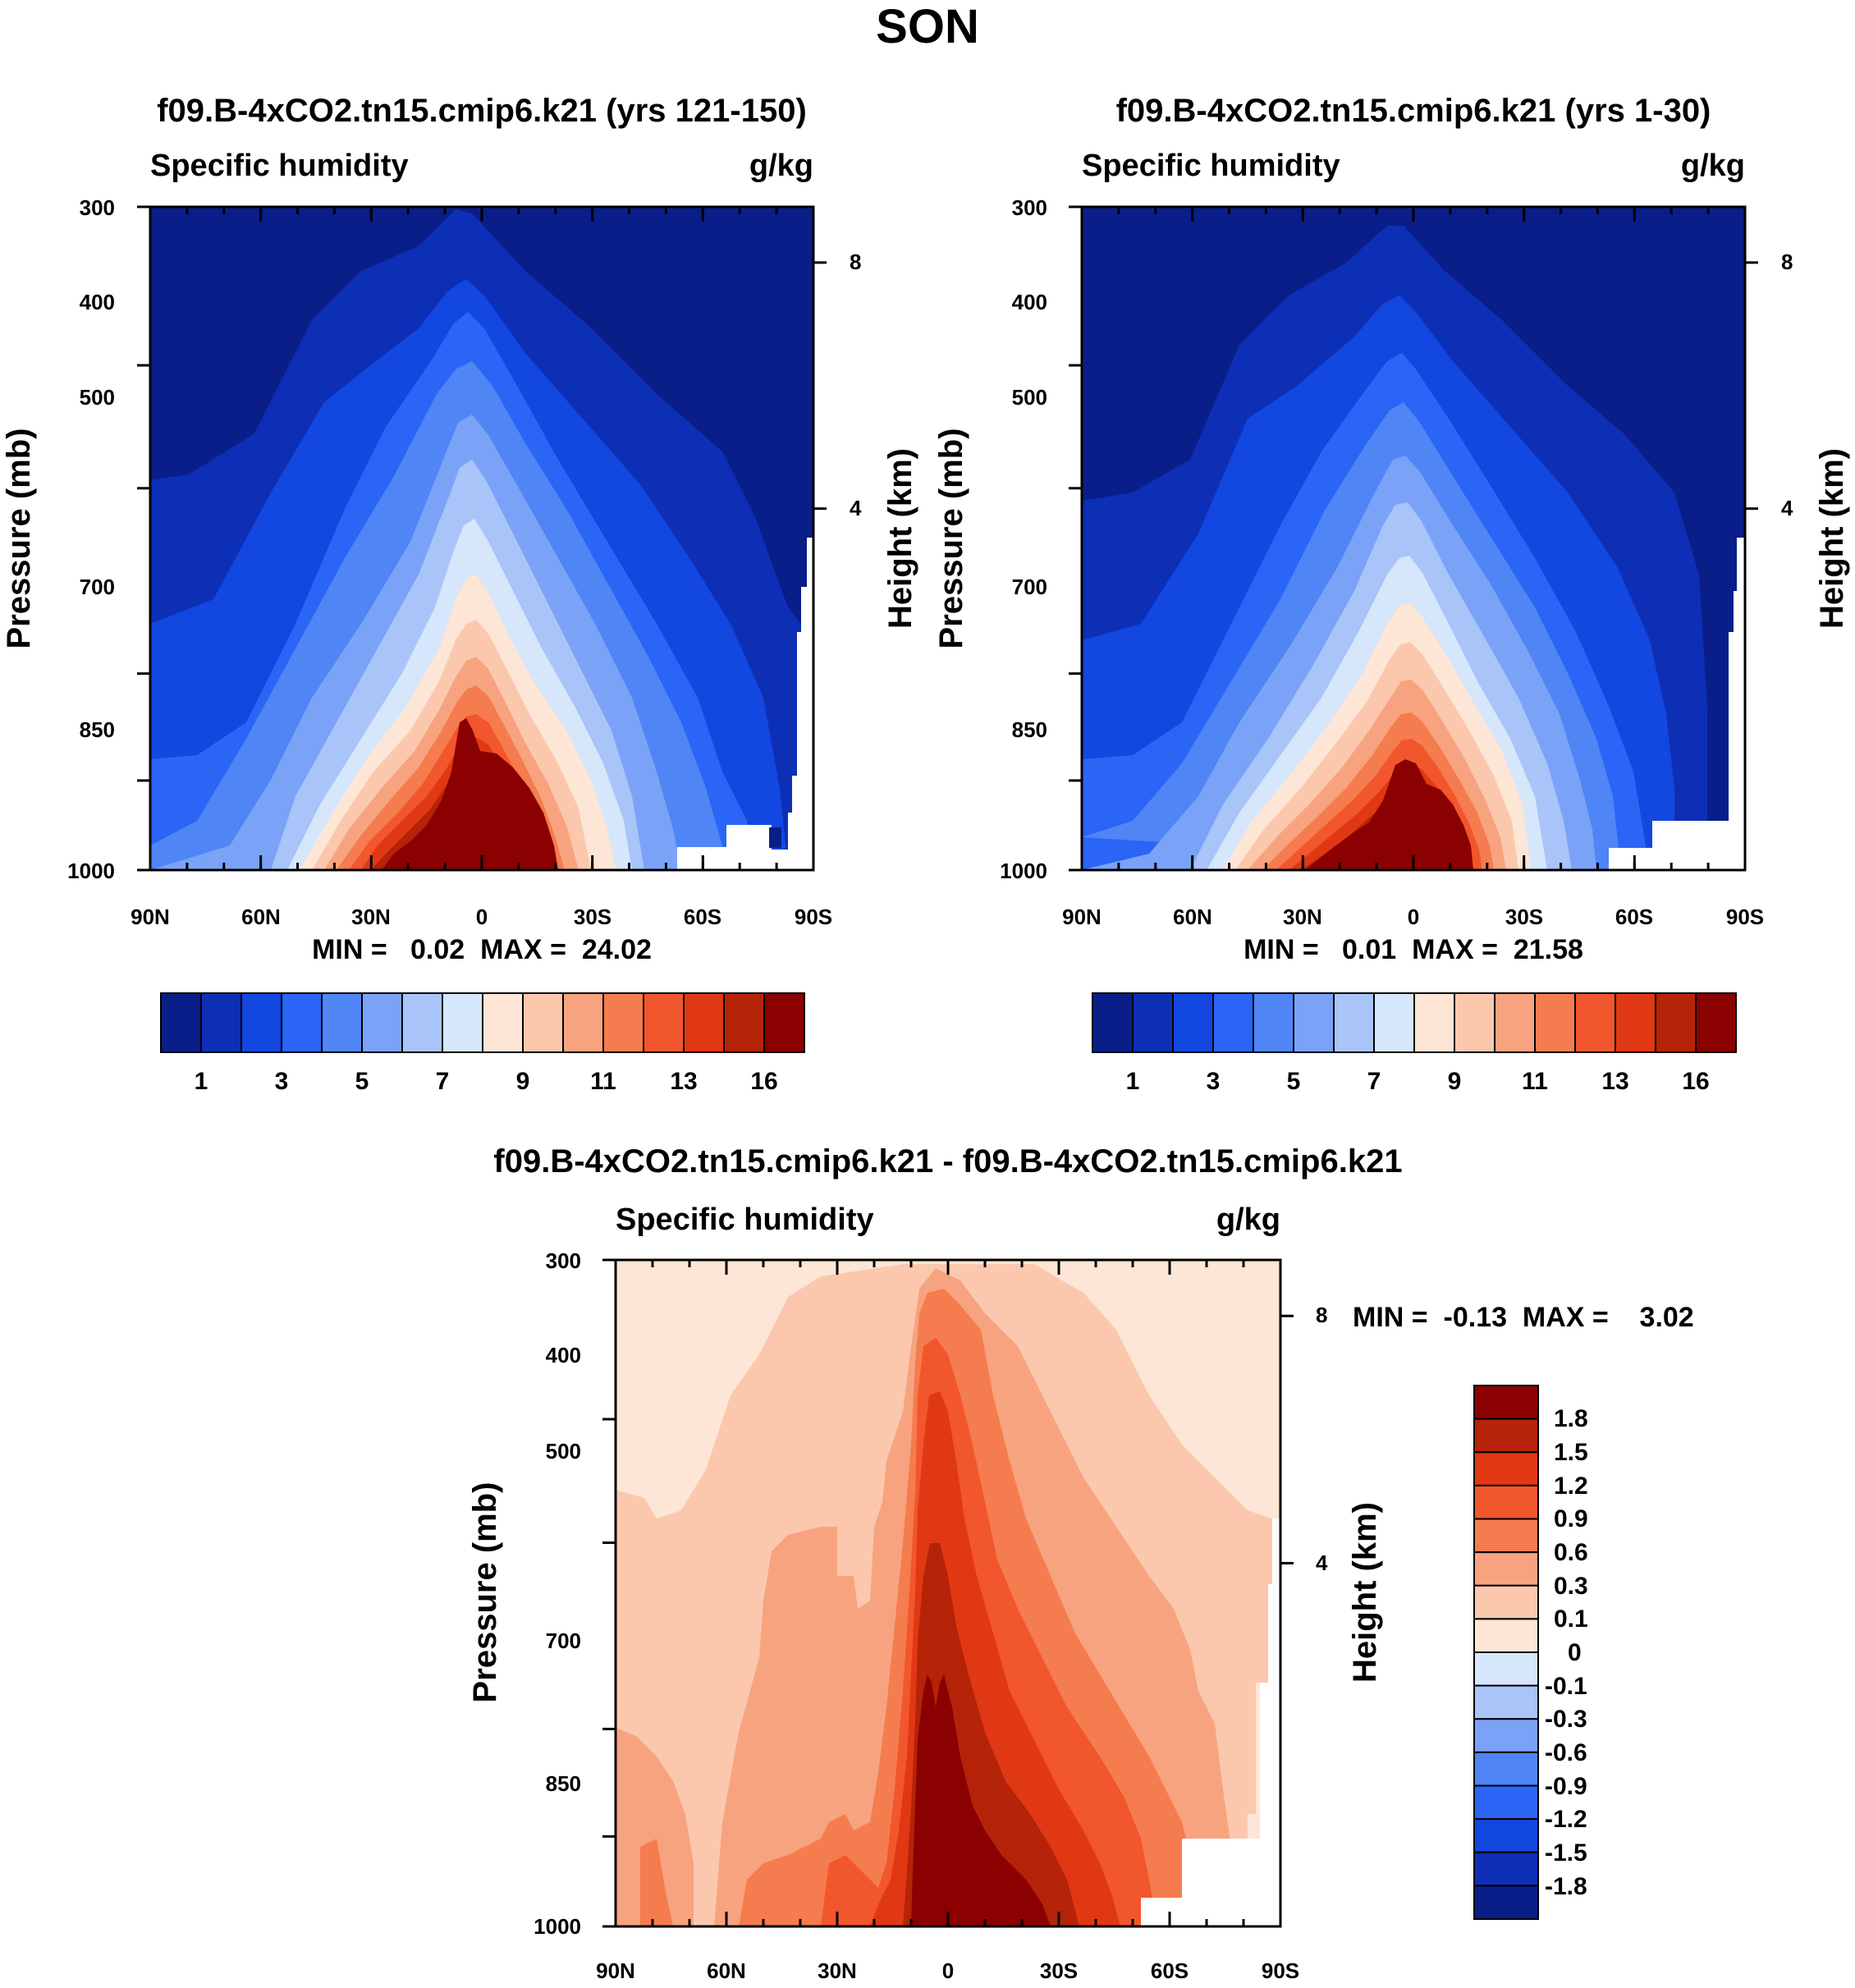  I want to click on colorbar-label: -1.2, so click(1566, 1819).